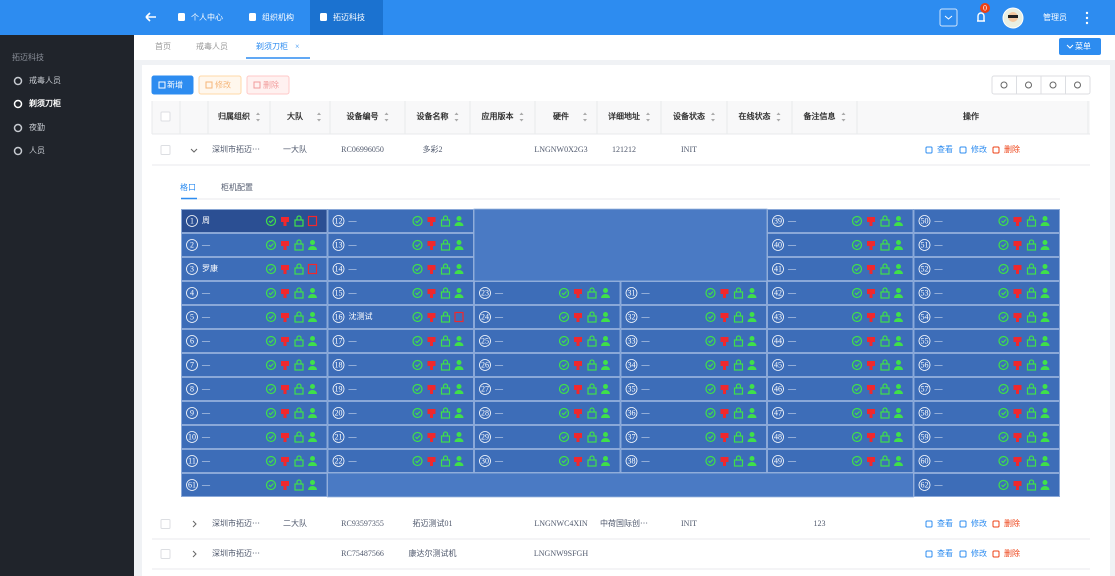 The width and height of the screenshot is (1115, 576). What do you see at coordinates (192, 412) in the screenshot?
I see `cell-number: 9` at bounding box center [192, 412].